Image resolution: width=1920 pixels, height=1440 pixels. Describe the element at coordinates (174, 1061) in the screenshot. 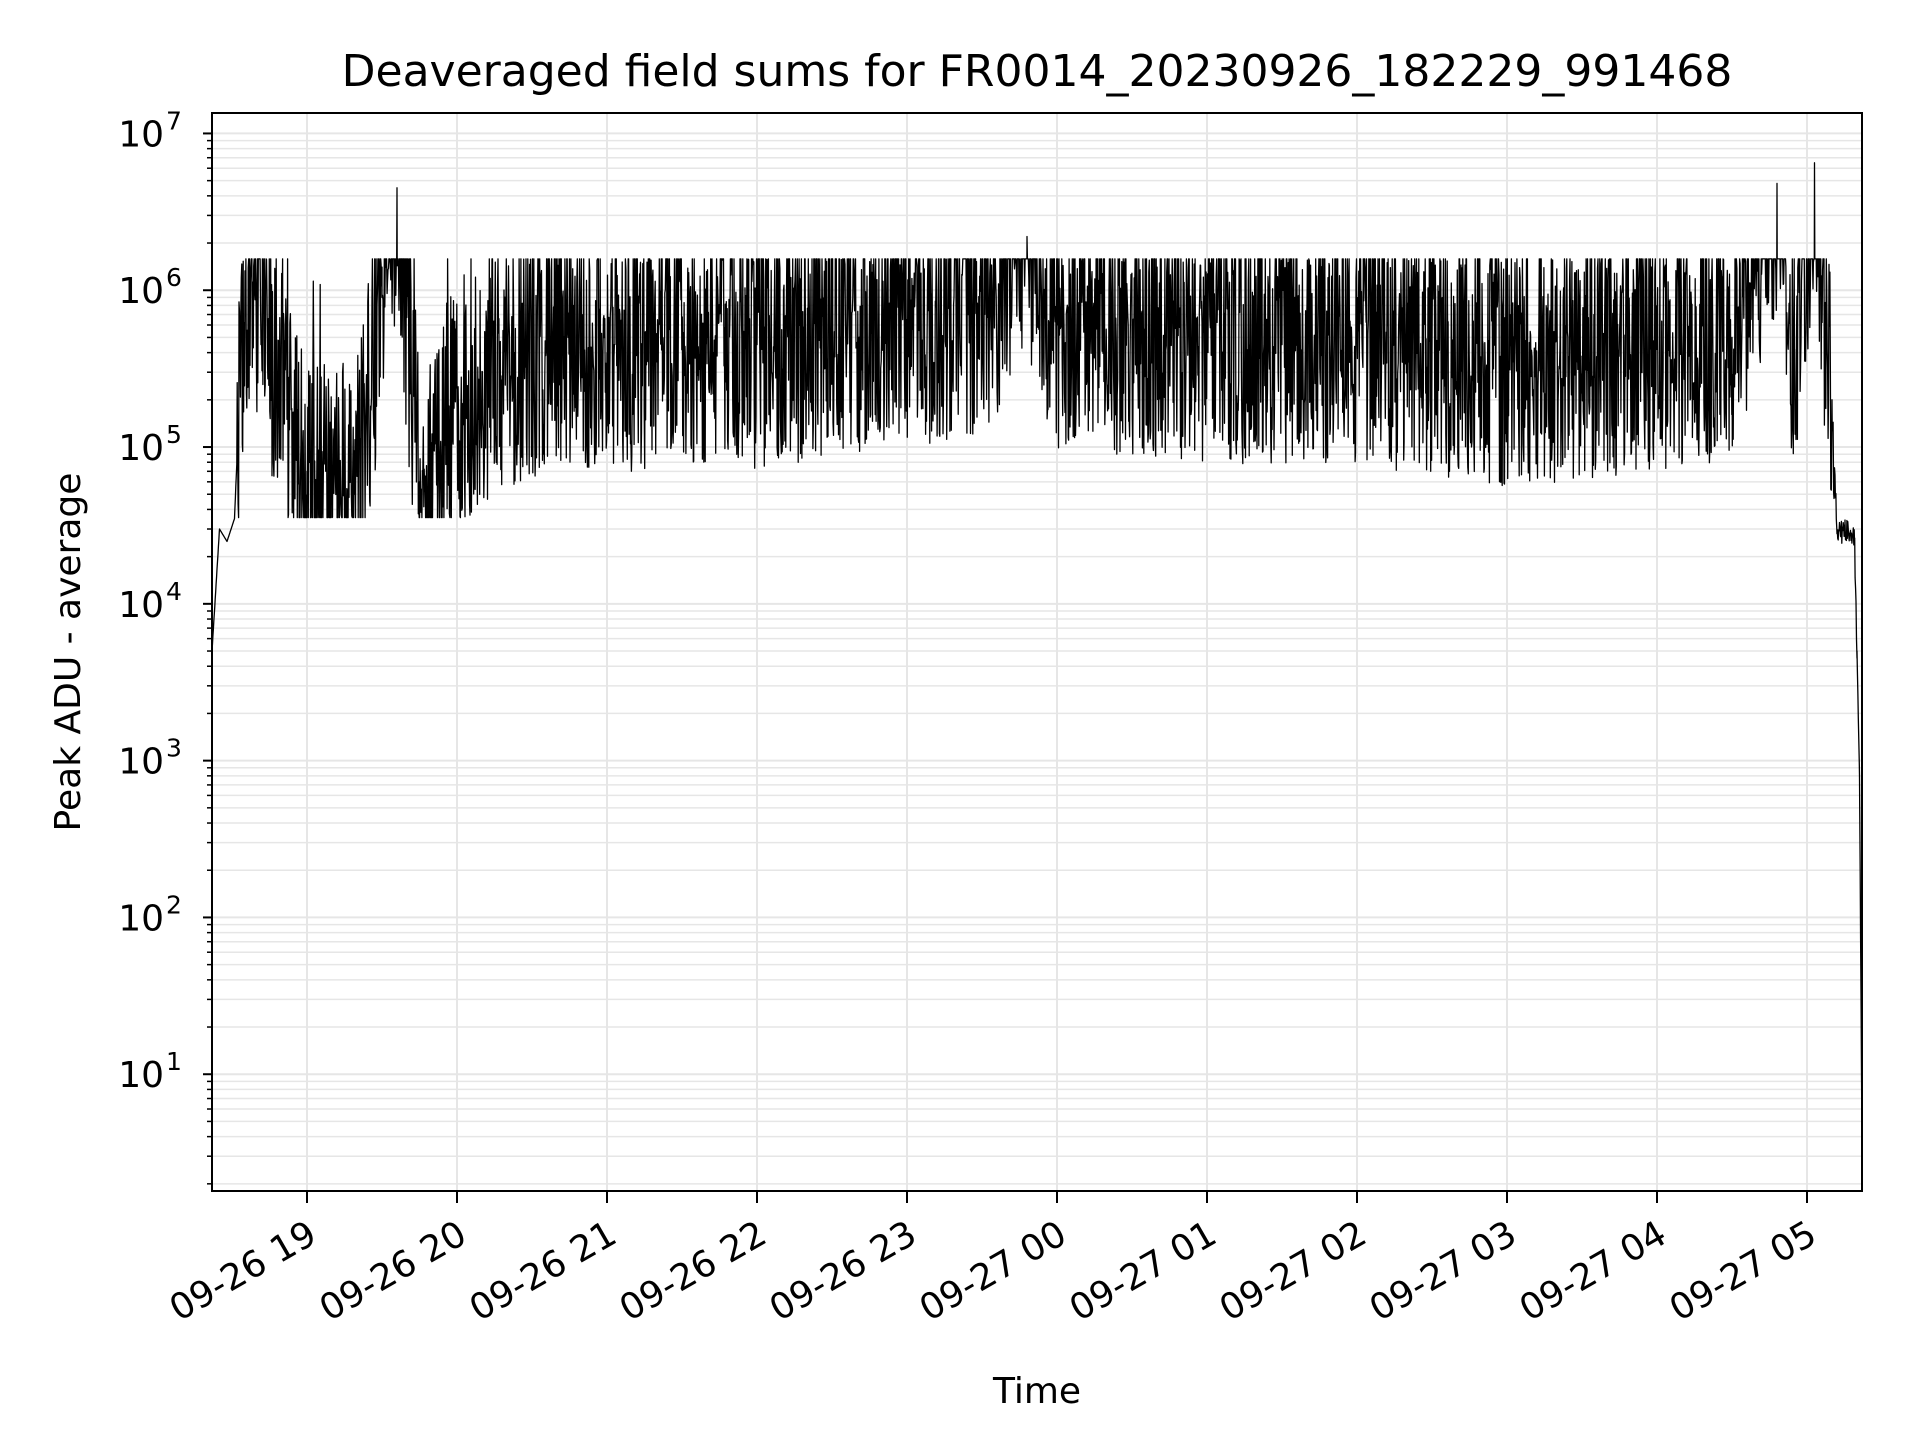

I see `y-tick-exponent: 1` at that location.